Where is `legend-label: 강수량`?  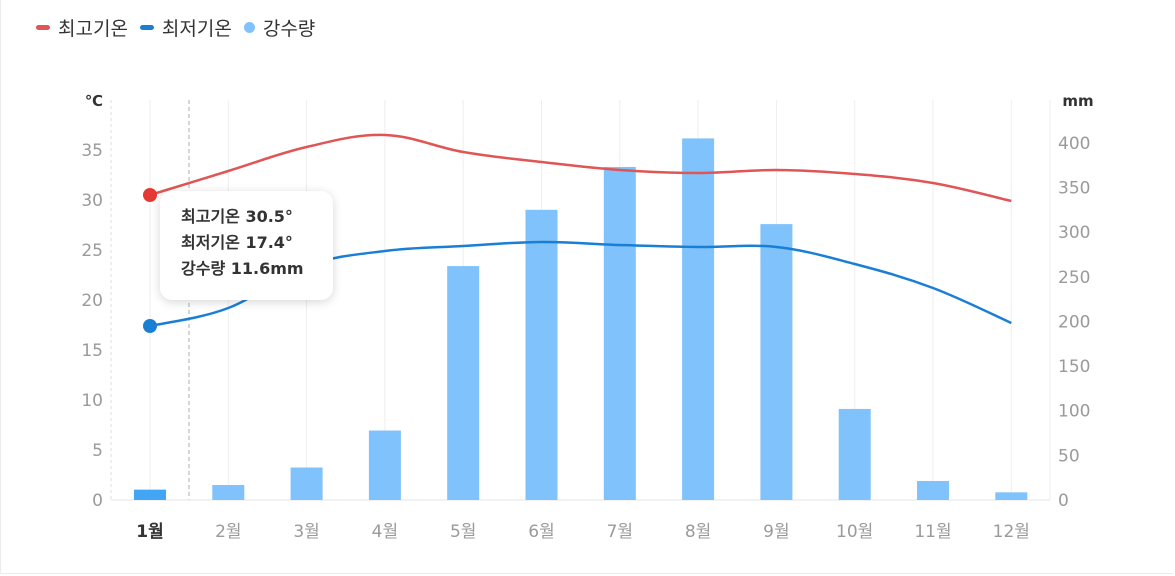 legend-label: 강수량 is located at coordinates (289, 29).